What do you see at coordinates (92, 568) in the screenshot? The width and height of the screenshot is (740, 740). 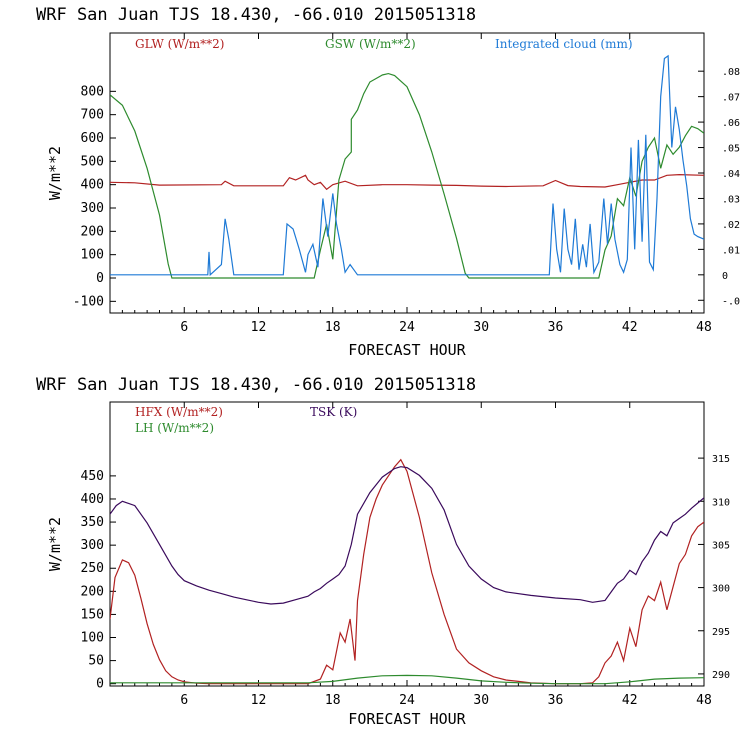 I see `y-tick-label: 250` at bounding box center [92, 568].